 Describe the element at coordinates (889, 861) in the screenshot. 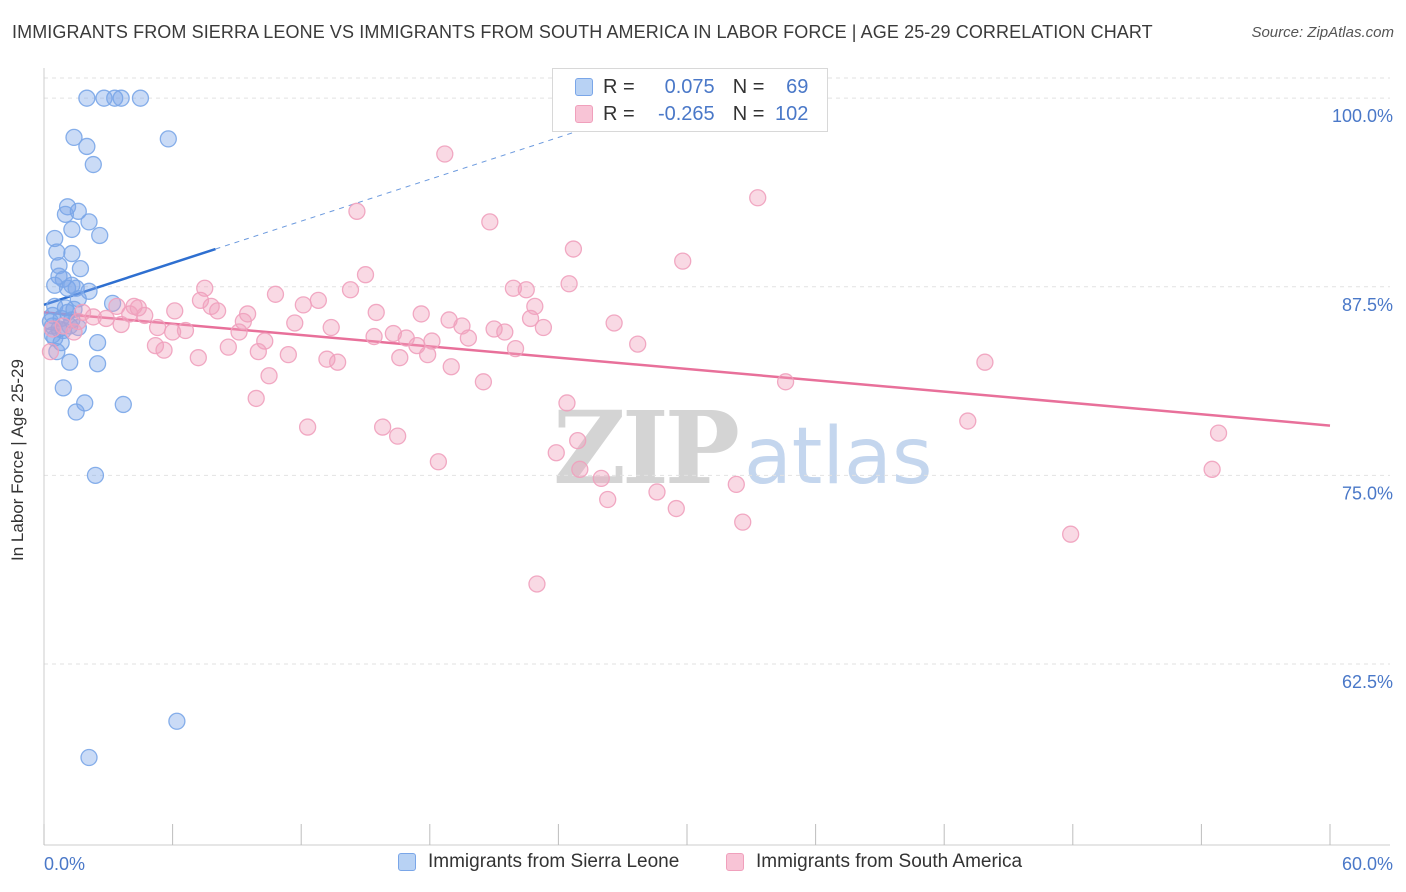

I see `bottom-legend-label-south-america: Immigrants from South America` at that location.